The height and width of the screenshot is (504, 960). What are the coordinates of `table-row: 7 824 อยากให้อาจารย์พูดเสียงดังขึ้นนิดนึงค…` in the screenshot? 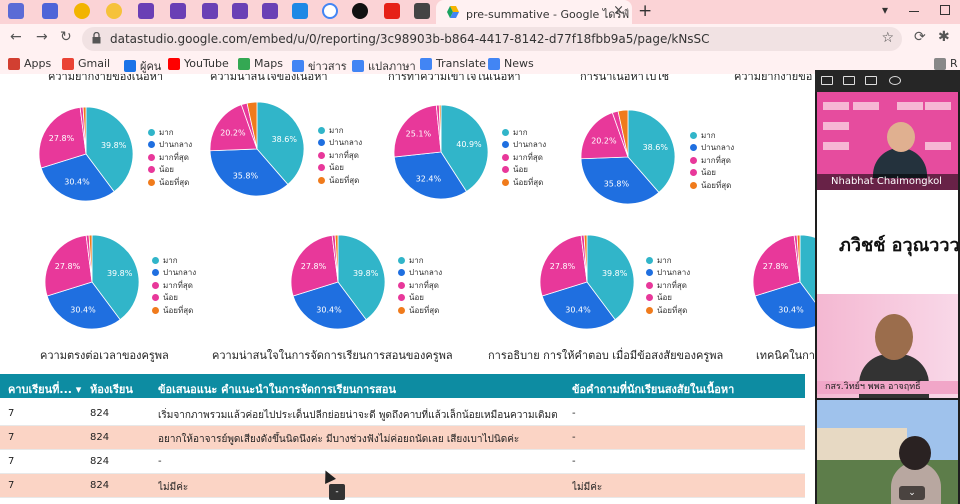 It's located at (402, 438).